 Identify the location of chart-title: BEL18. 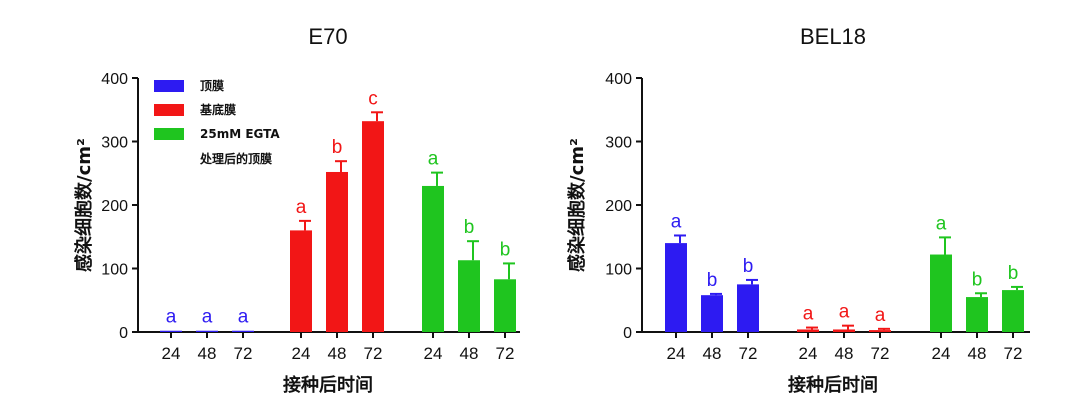
(833, 36).